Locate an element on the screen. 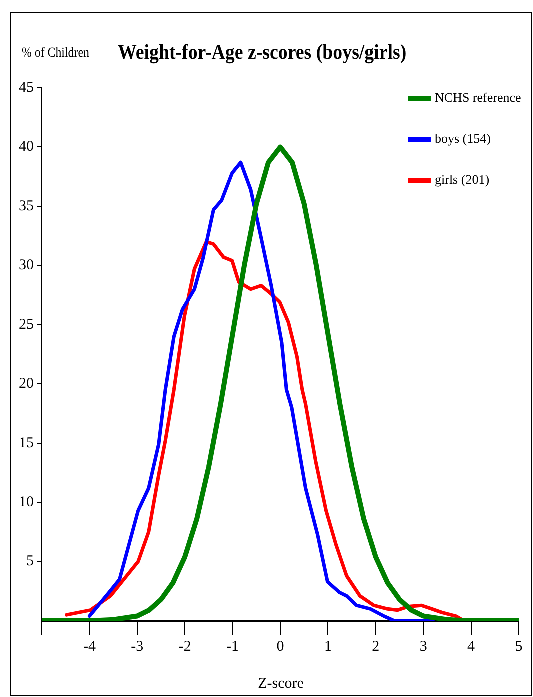 This screenshot has width=533, height=697. x-tick-label: 0 is located at coordinates (280, 646).